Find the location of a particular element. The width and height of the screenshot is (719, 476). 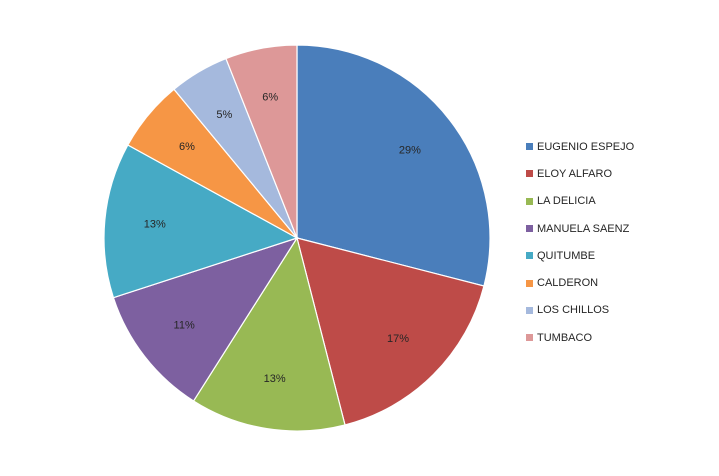

legend-item-calderon: CALDERON is located at coordinates (580, 282).